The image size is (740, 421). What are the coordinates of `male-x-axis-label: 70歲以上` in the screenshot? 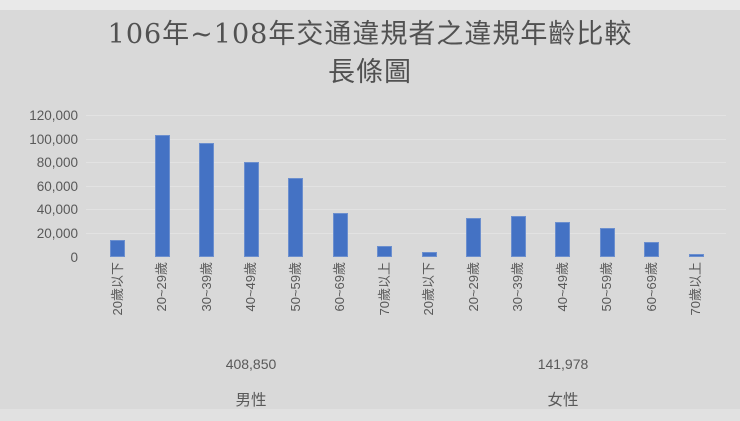 It's located at (384, 289).